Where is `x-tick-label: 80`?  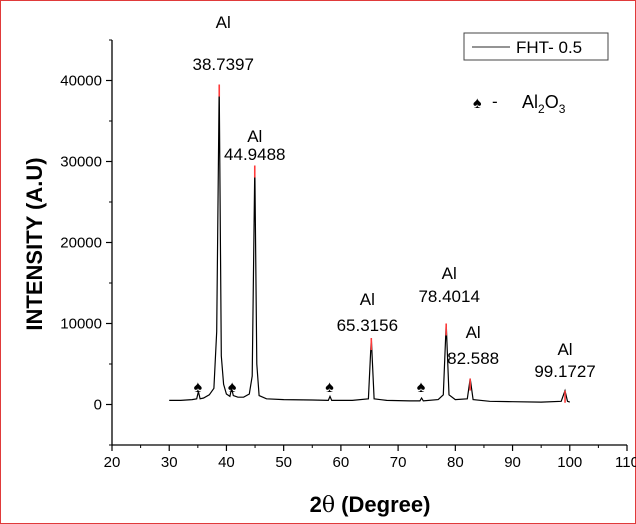 x-tick-label: 80 is located at coordinates (455, 462).